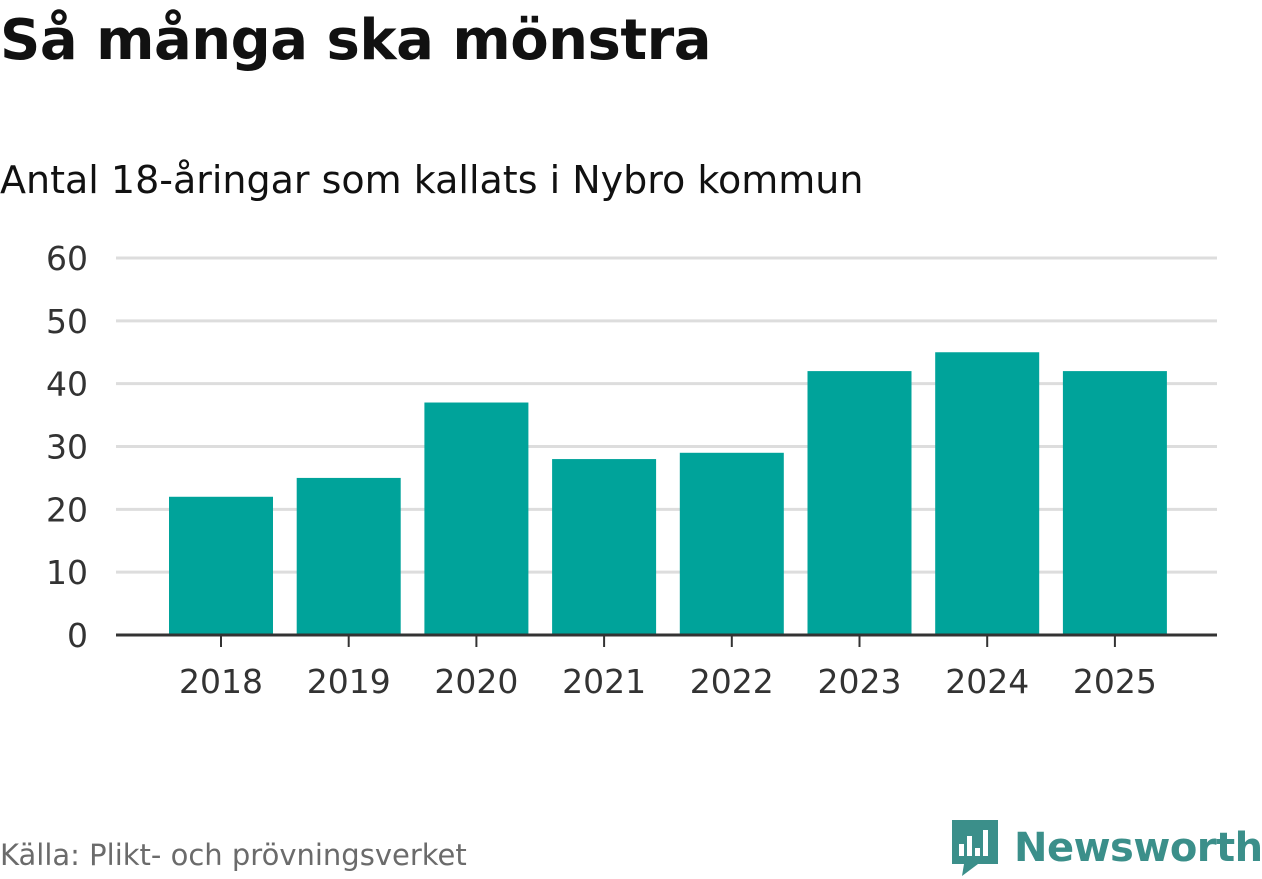 The width and height of the screenshot is (1262, 879). I want to click on y-tick-labels: 0 10 20 30 40 50 60, so click(67, 447).